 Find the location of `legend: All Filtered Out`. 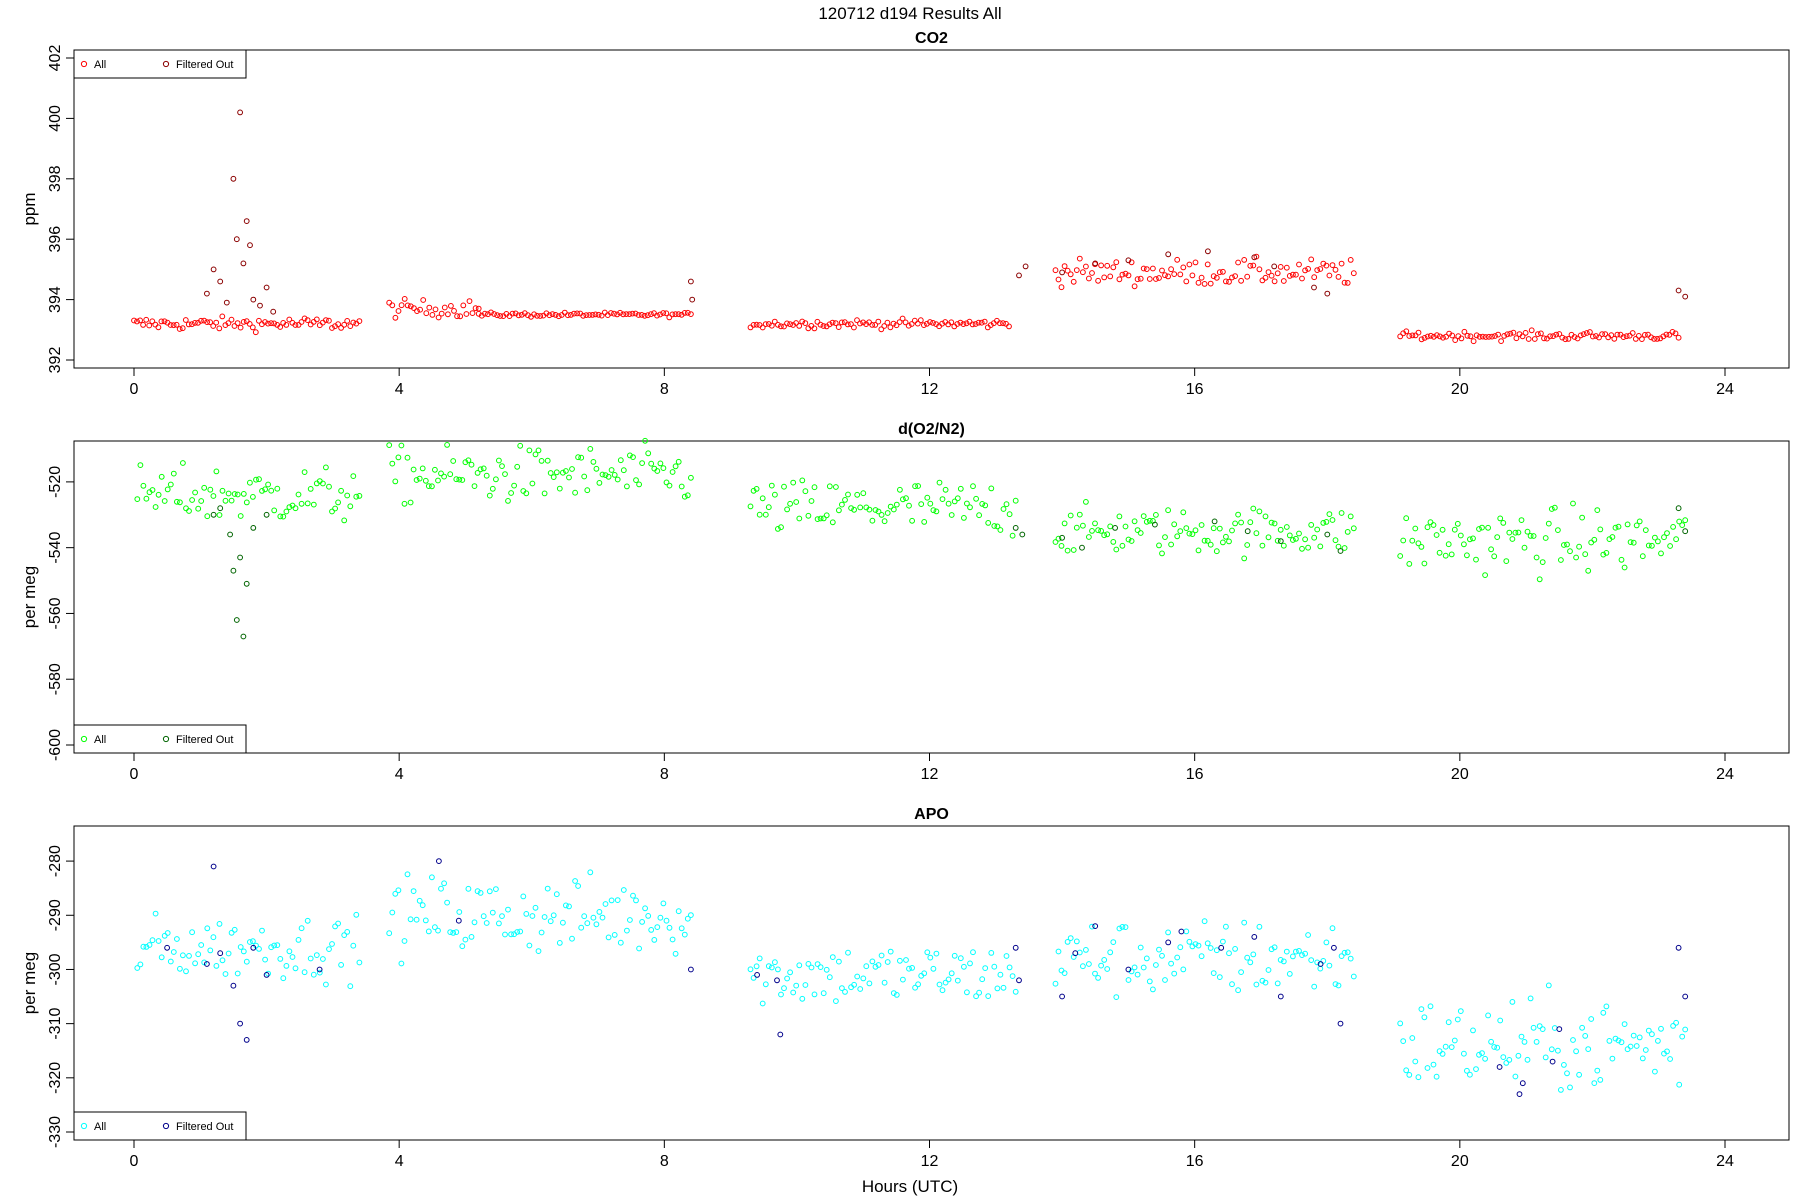

legend: All Filtered Out is located at coordinates (160, 1126).